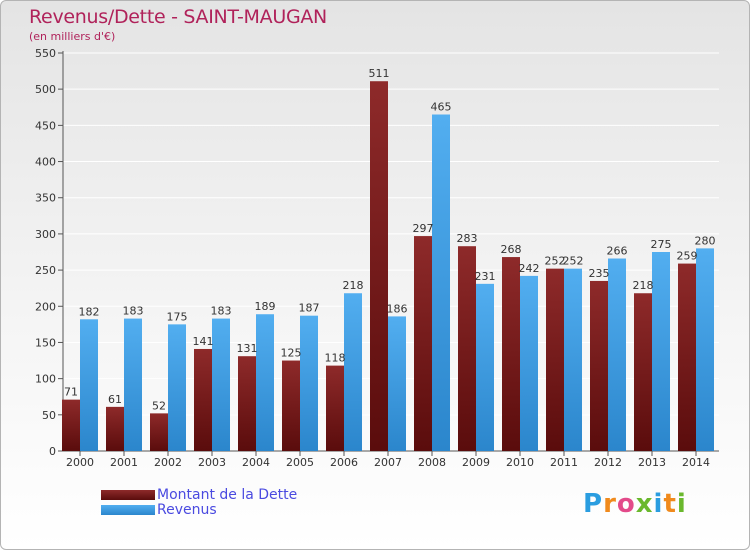 This screenshot has height=550, width=750. Describe the element at coordinates (379, 73) in the screenshot. I see `data-label: 511` at that location.